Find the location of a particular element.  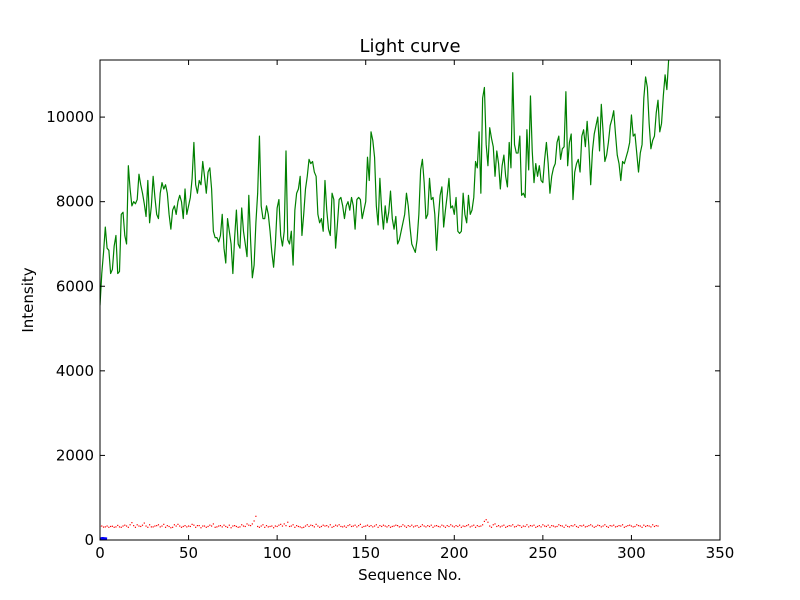

x-tick-label: 100 is located at coordinates (277, 553).